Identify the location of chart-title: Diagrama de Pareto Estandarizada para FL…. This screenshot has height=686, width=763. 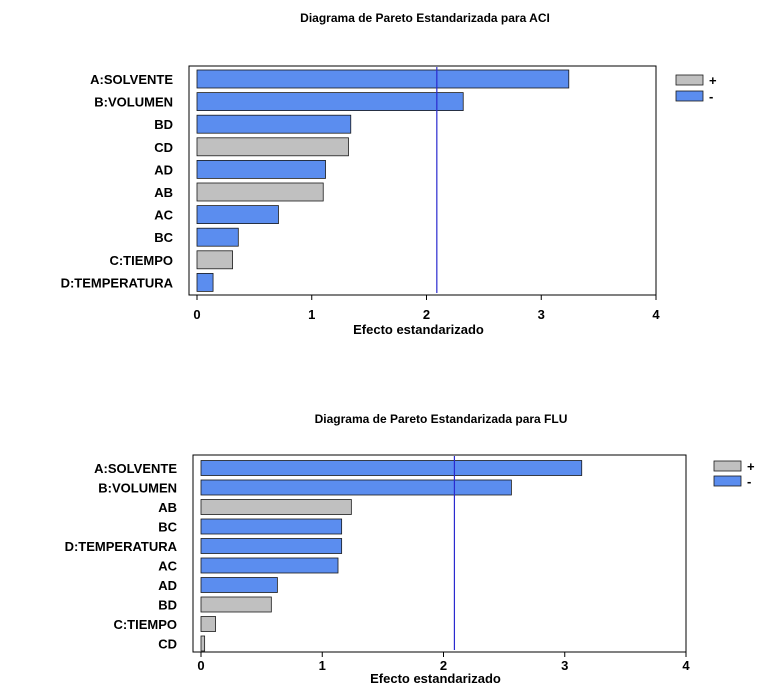
(441, 419).